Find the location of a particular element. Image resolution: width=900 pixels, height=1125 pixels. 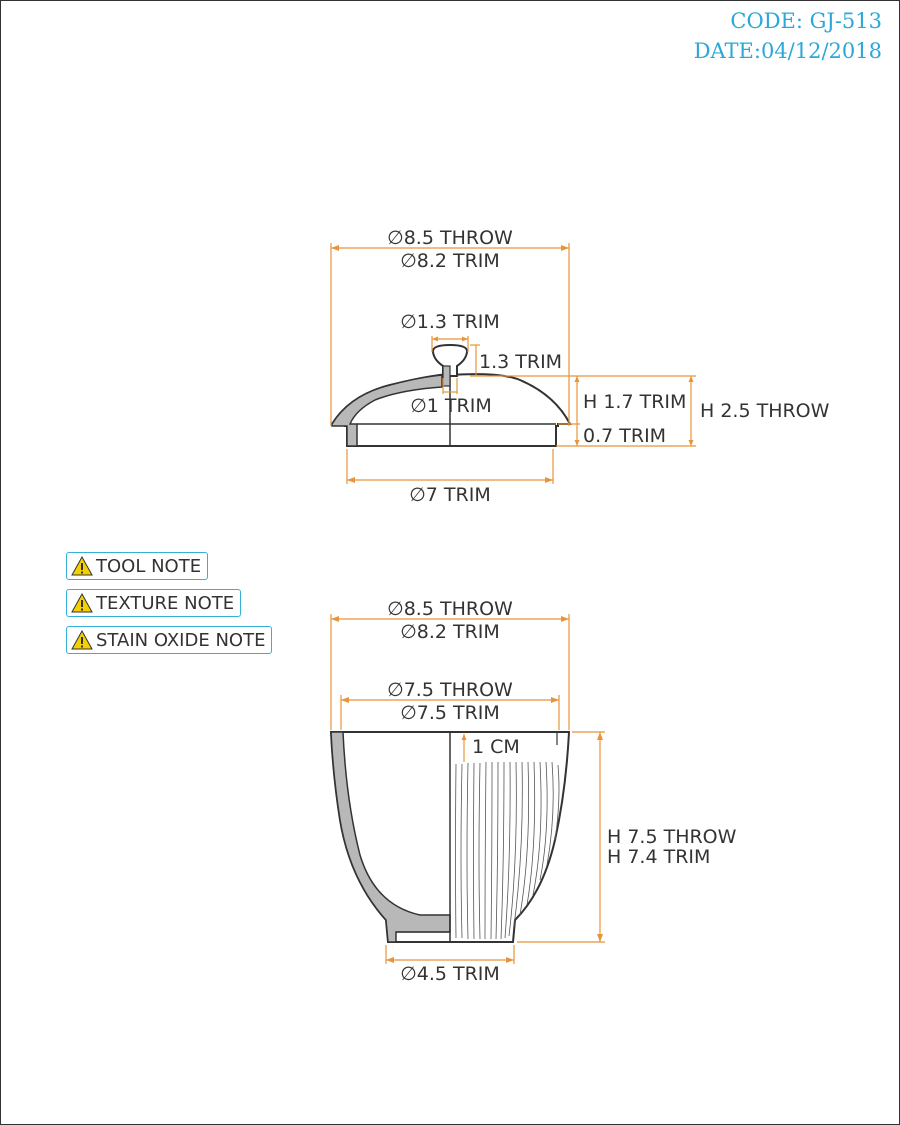

flange-diameter: ∅7 TRIM is located at coordinates (449, 495).